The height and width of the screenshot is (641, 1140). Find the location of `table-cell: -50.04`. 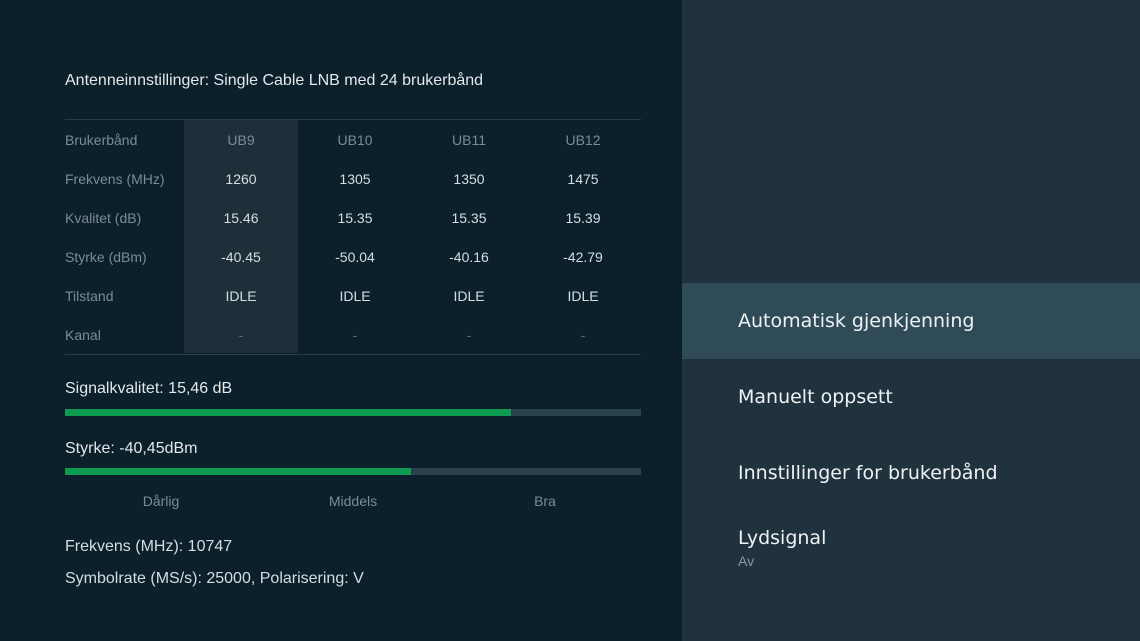

table-cell: -50.04 is located at coordinates (355, 256).